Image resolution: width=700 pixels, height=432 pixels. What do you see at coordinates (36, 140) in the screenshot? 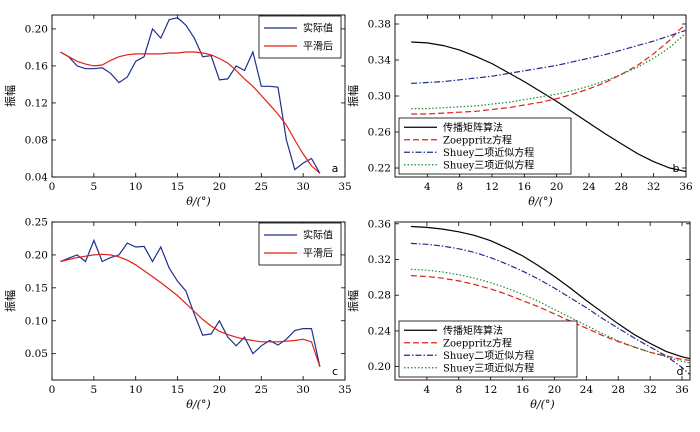
I see `y-tick-label: 0.08` at bounding box center [36, 140].